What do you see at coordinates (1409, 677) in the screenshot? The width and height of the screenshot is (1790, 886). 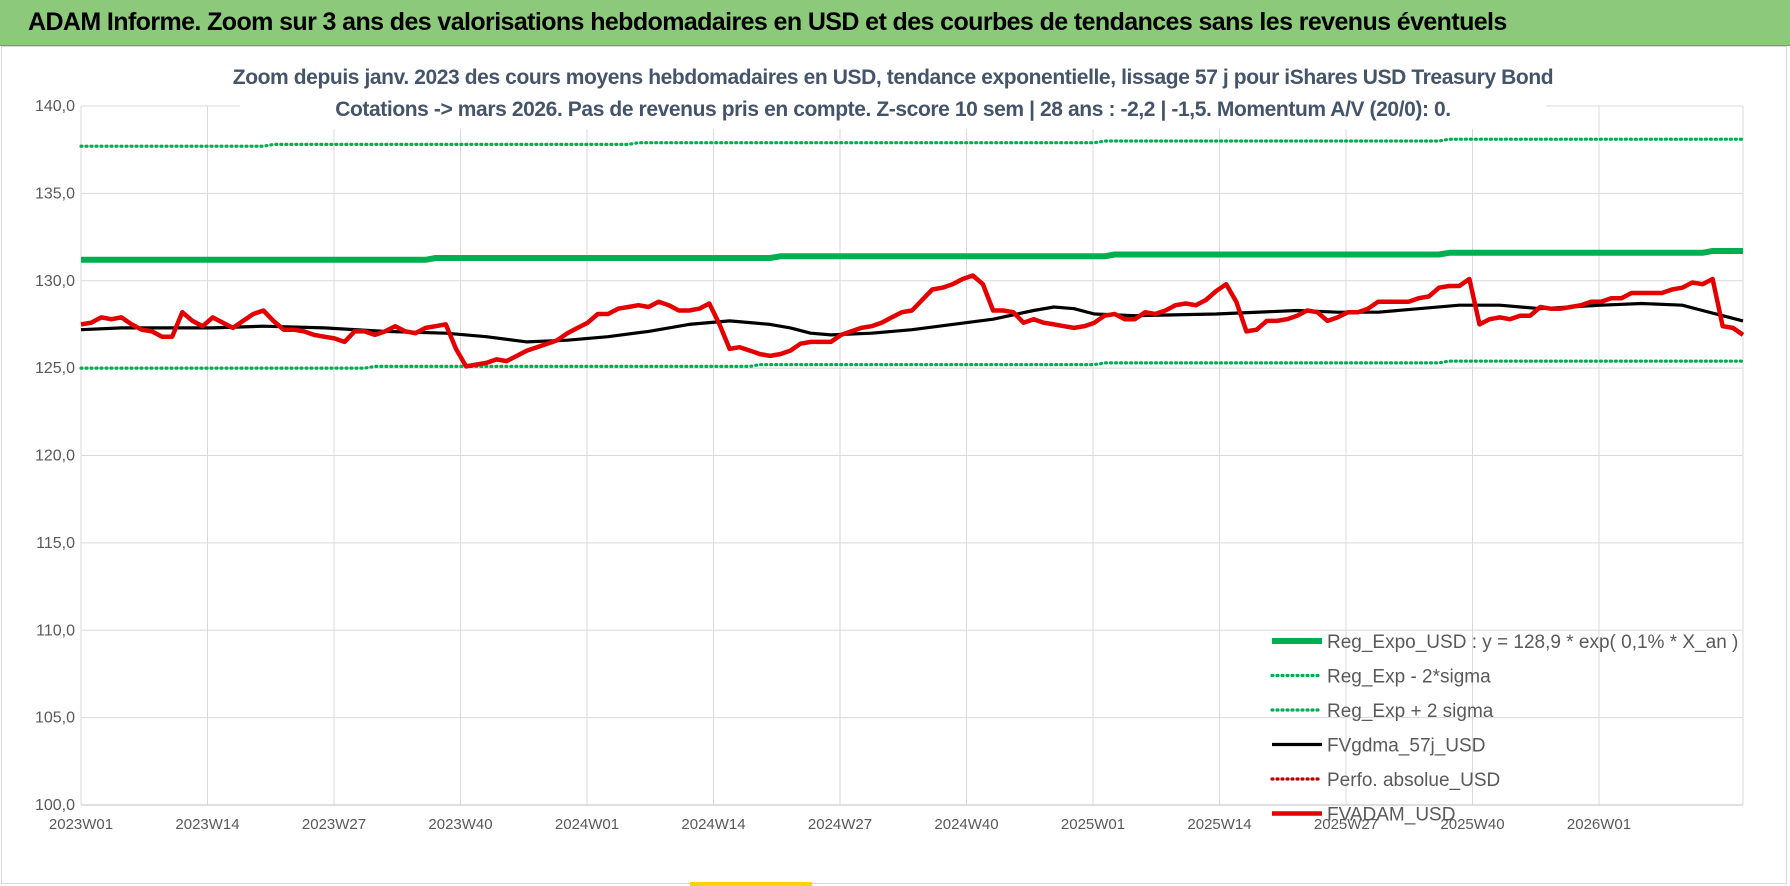 I see `legend-label: Reg_Exp - 2*sigma` at bounding box center [1409, 677].